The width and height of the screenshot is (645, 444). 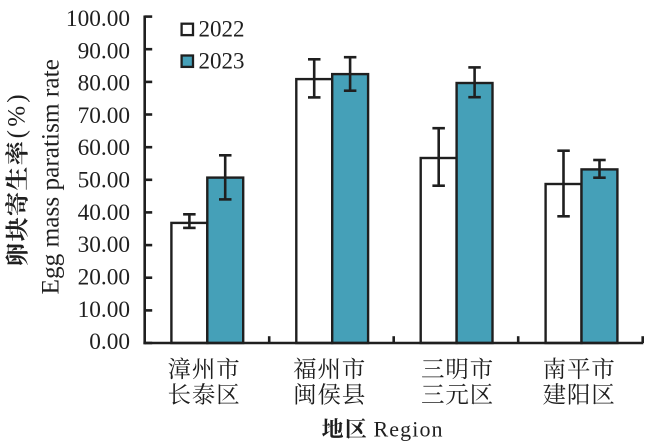 What do you see at coordinates (104, 181) in the screenshot?
I see `svg-text: 50.00` at bounding box center [104, 181].